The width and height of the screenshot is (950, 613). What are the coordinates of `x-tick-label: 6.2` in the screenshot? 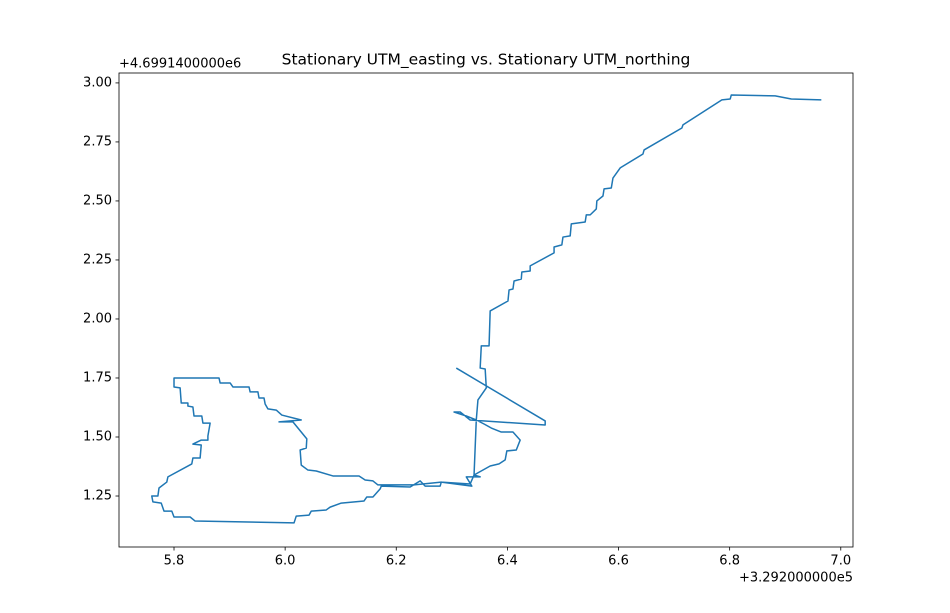 It's located at (396, 561).